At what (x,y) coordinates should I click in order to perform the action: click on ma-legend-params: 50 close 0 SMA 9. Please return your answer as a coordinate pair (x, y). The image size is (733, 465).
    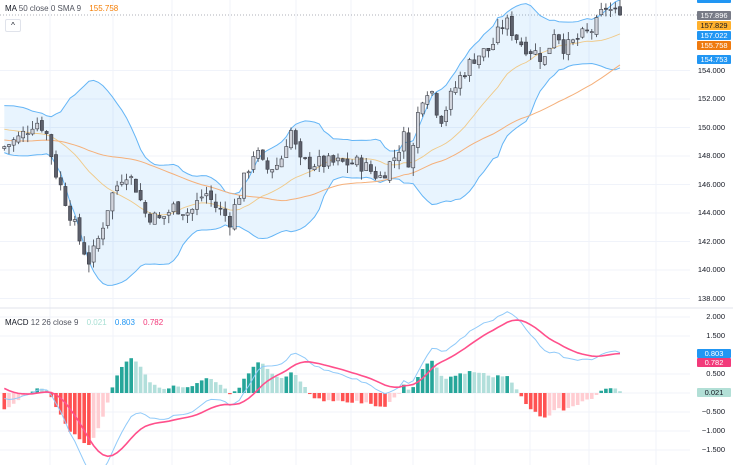
    Looking at the image, I should click on (50, 8).